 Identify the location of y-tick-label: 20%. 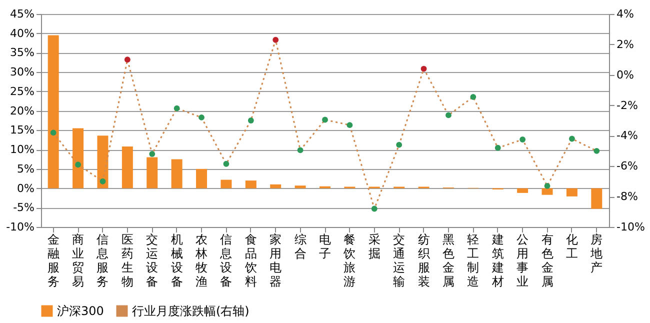
(22, 111).